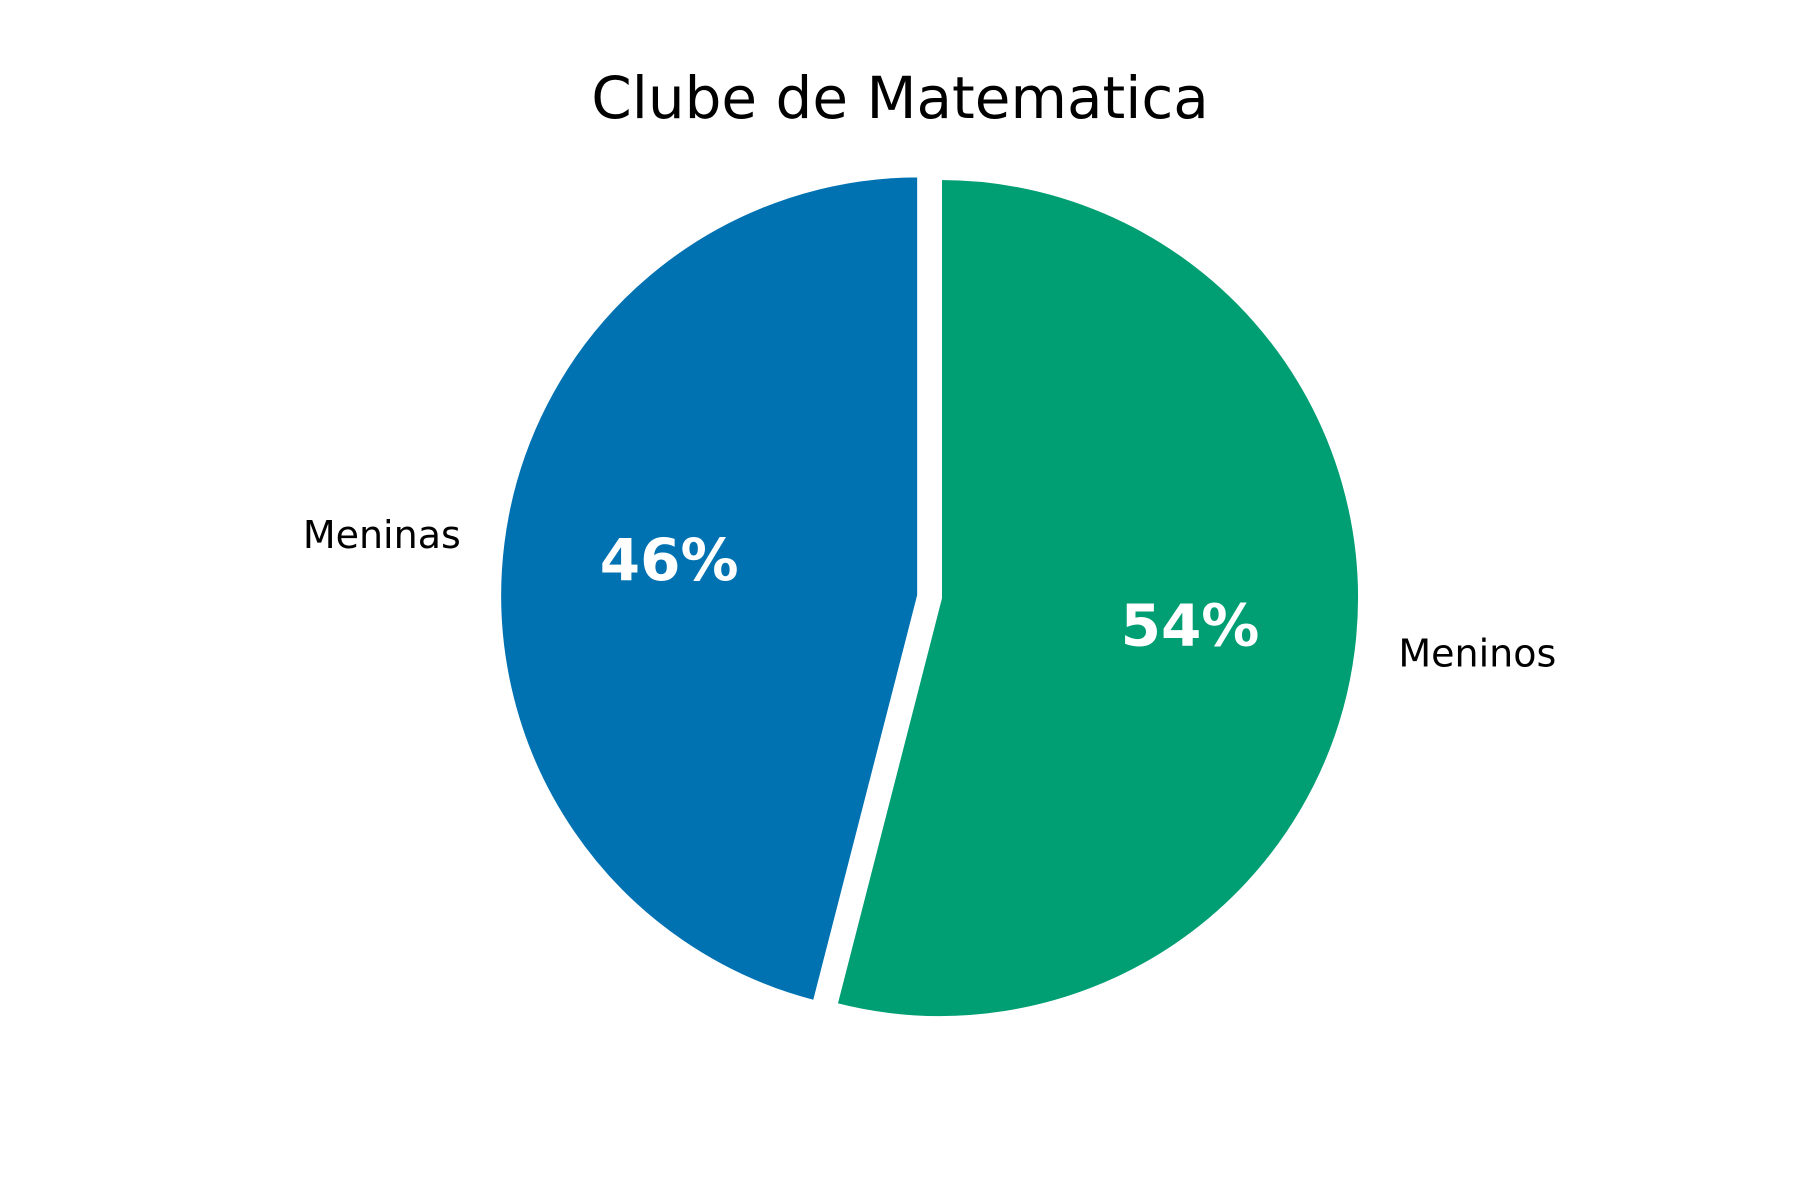 Image resolution: width=1800 pixels, height=1200 pixels. Describe the element at coordinates (900, 98) in the screenshot. I see `chart-title: Clube de Matematica` at that location.